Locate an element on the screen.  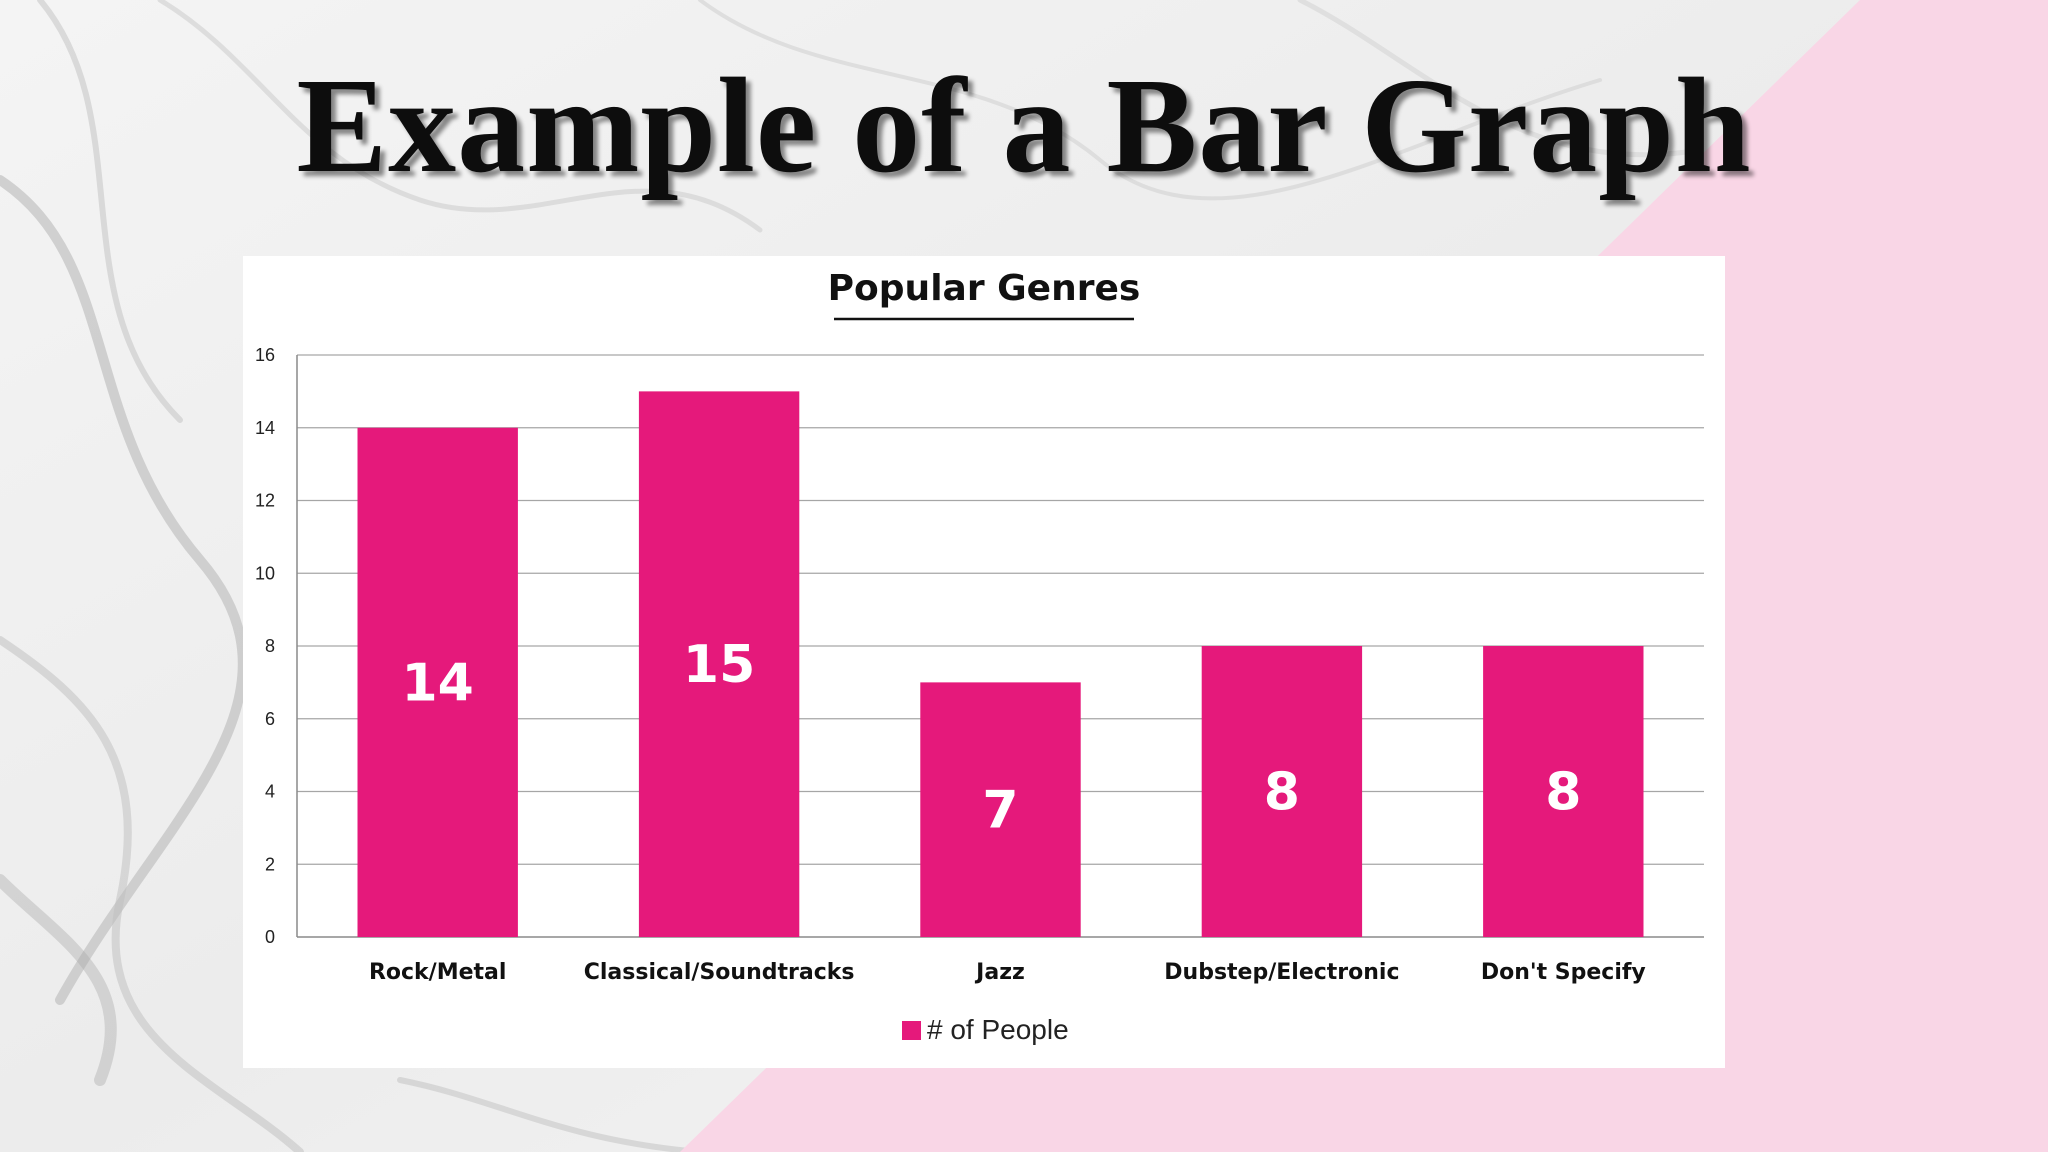
bar-value-label: 14 is located at coordinates (438, 683).